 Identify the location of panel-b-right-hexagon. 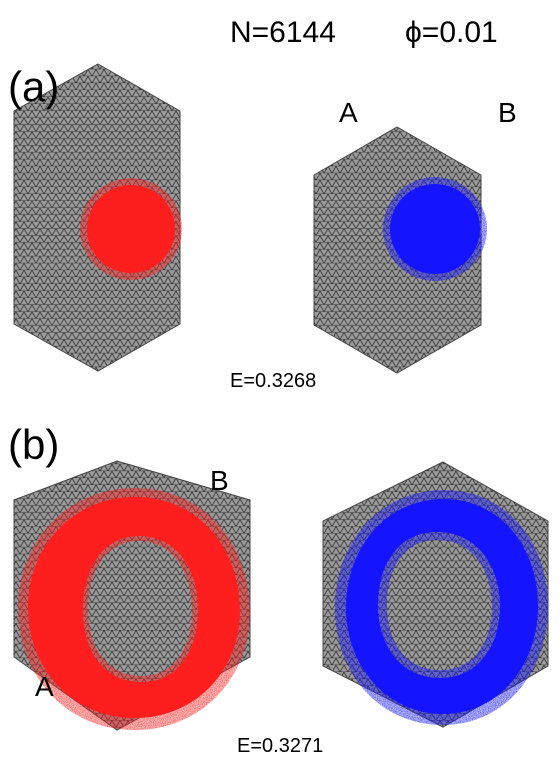
(435, 594).